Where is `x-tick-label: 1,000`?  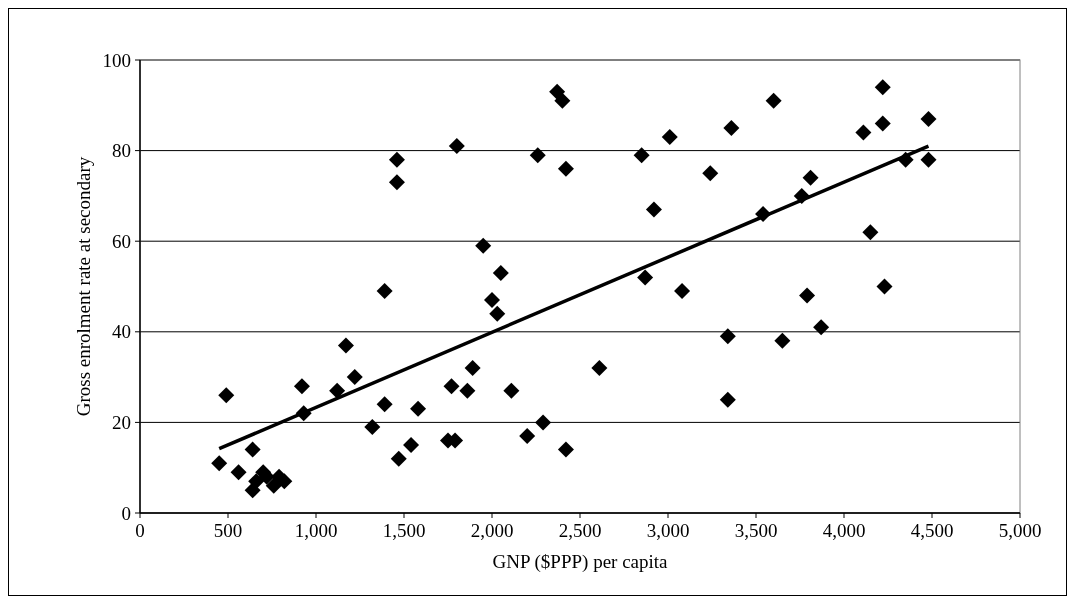
x-tick-label: 1,000 is located at coordinates (316, 530).